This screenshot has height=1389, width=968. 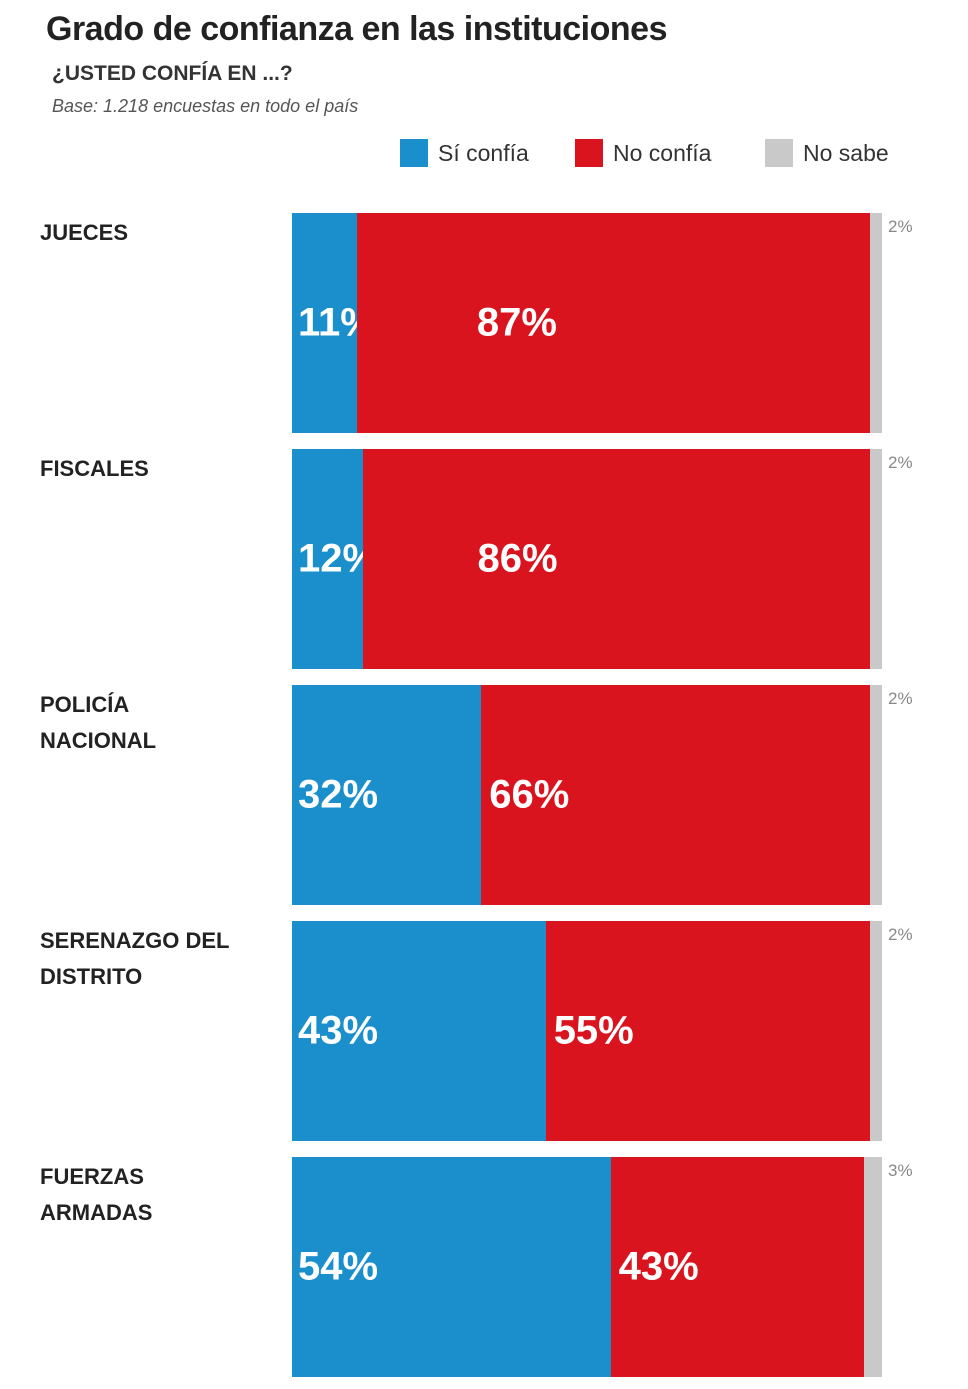 What do you see at coordinates (135, 958) in the screenshot?
I see `category-label: SERENAZGO DEL DISTRITO` at bounding box center [135, 958].